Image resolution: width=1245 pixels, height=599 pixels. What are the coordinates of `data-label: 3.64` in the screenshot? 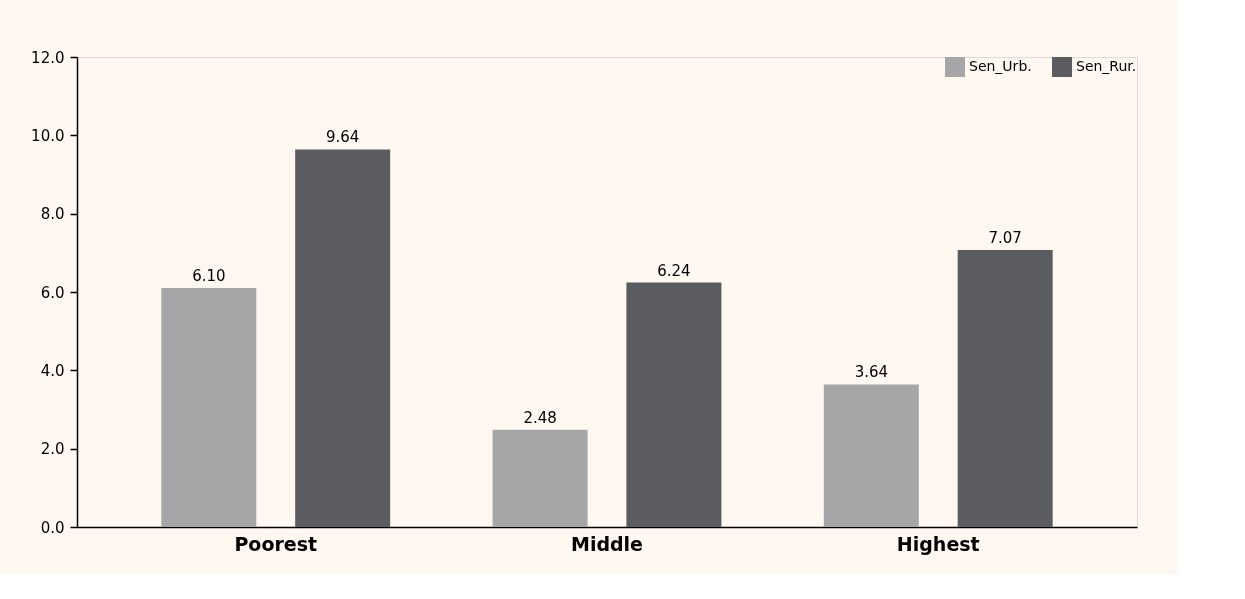 It's located at (871, 372).